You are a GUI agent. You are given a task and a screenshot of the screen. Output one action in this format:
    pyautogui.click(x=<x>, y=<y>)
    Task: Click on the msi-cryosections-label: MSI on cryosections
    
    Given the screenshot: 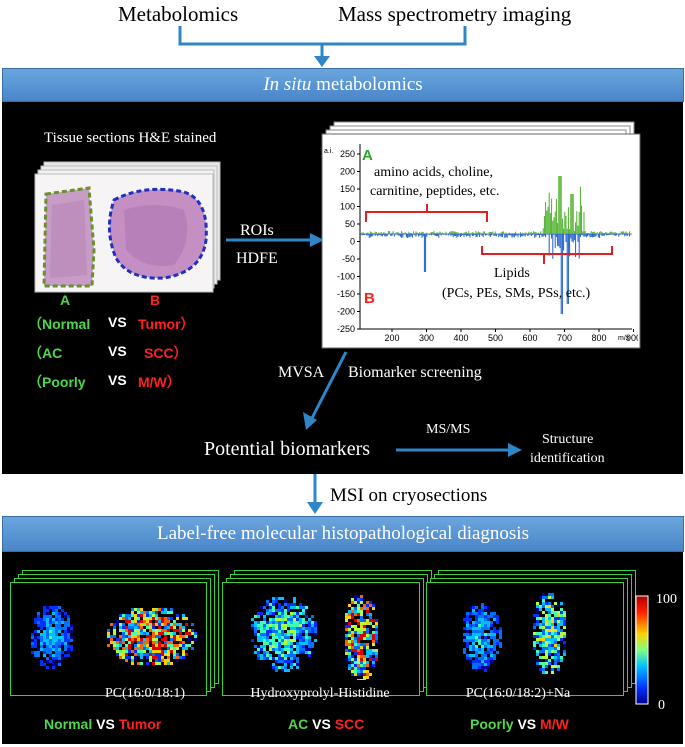 What is the action you would take?
    pyautogui.click(x=409, y=495)
    